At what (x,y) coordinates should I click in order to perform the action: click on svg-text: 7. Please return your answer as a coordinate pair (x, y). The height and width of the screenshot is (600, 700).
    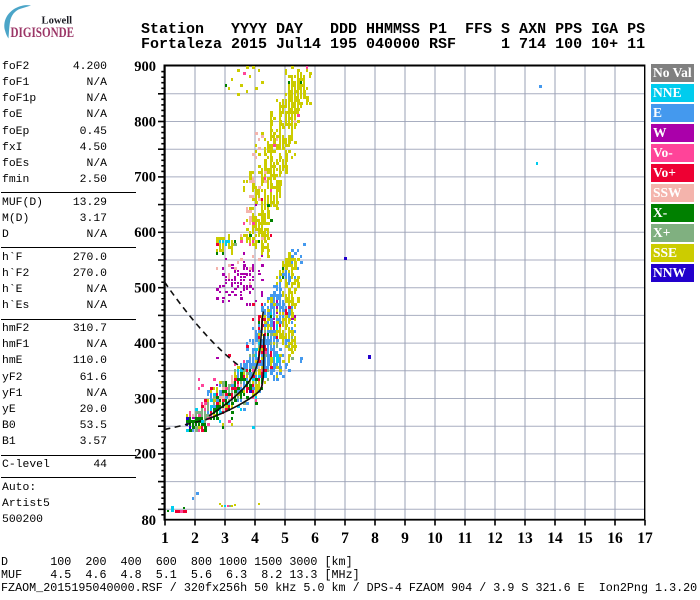
    Looking at the image, I should click on (345, 538).